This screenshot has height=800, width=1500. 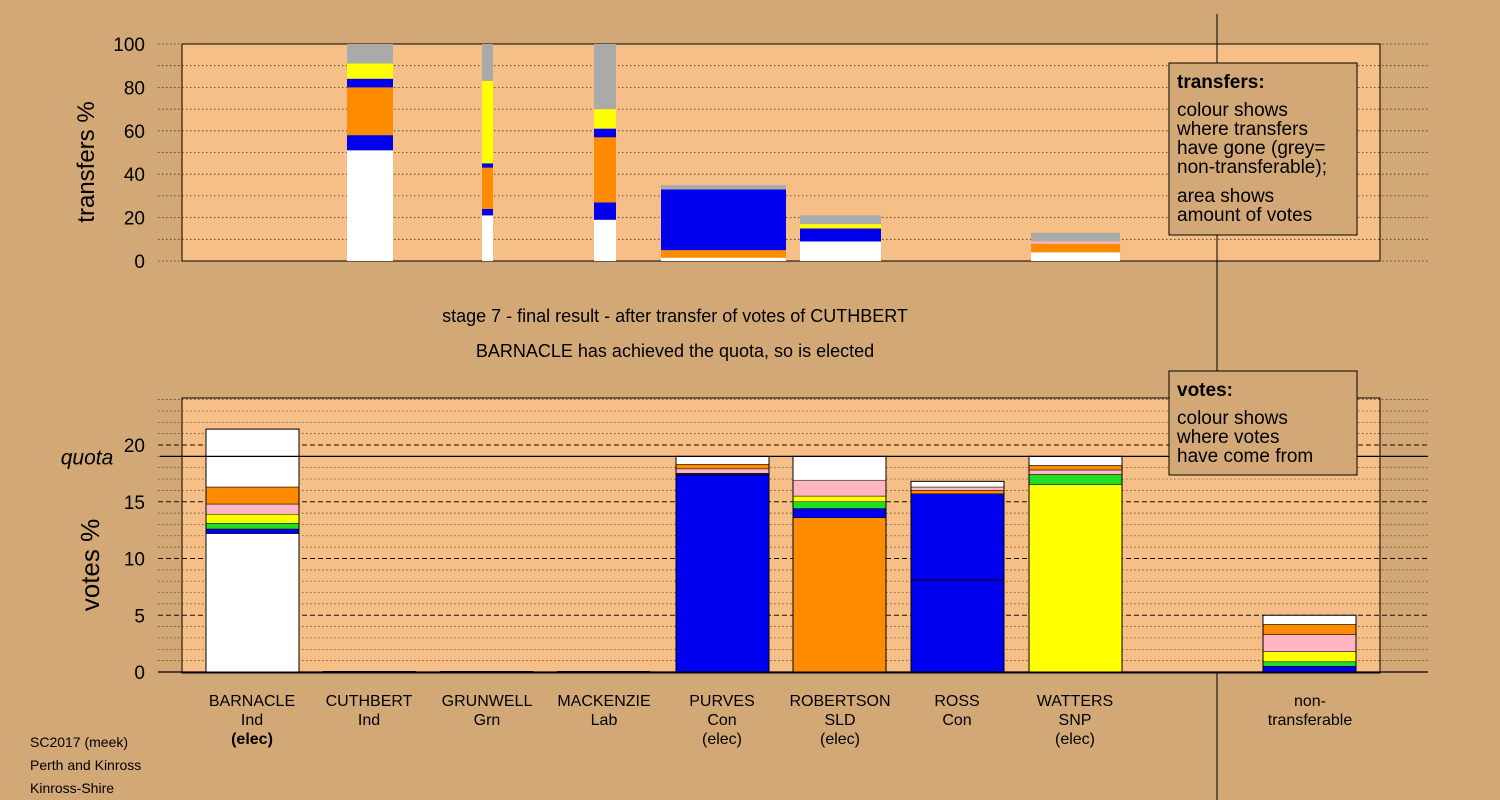 I want to click on transfers-bars, so click(x=733, y=152).